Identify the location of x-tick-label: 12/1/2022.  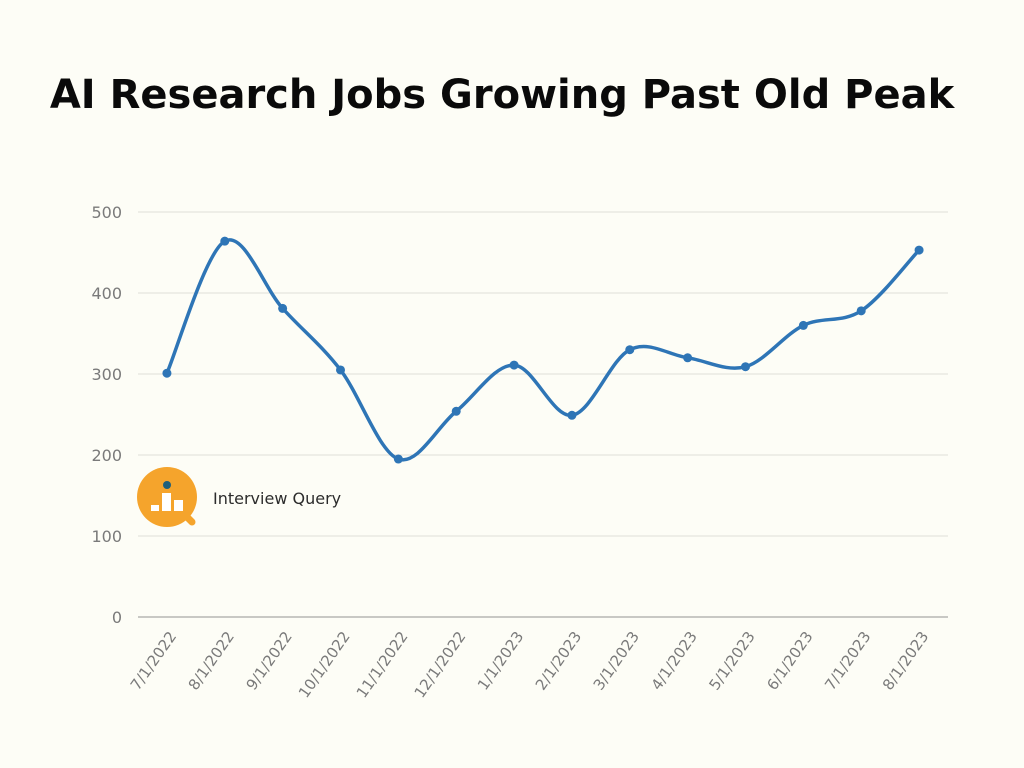
(440, 664).